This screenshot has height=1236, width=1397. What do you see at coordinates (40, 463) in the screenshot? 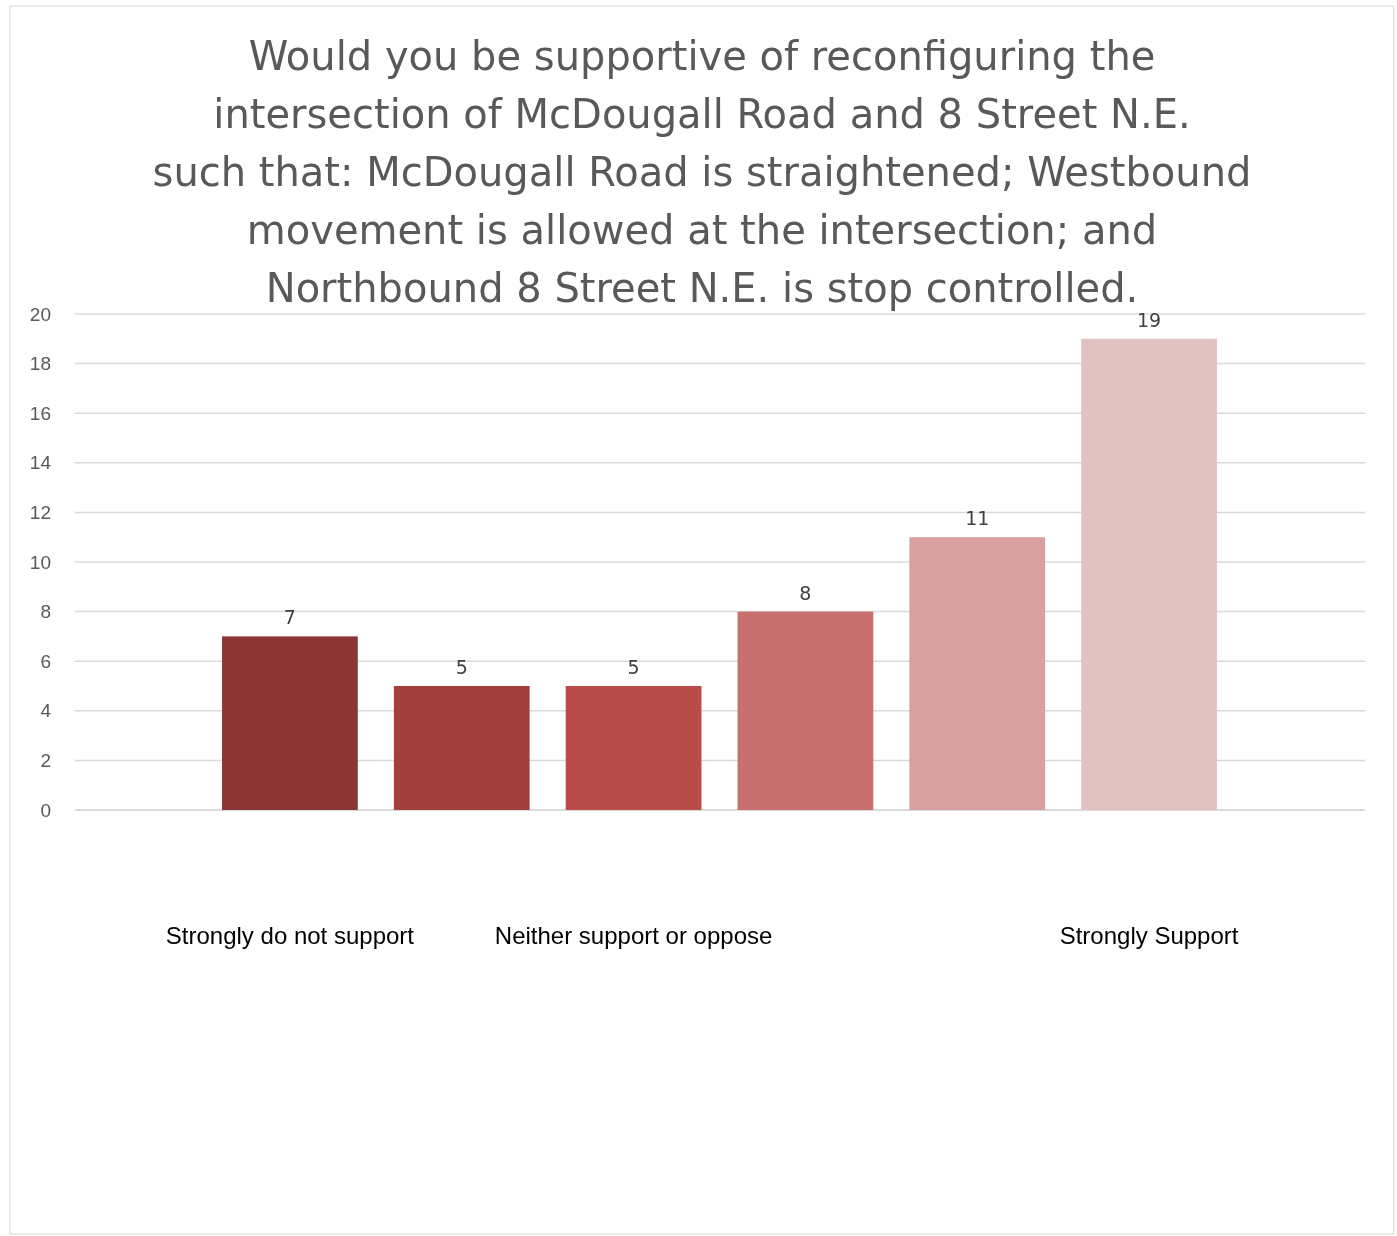
I see `y-tick-label: 14` at bounding box center [40, 463].